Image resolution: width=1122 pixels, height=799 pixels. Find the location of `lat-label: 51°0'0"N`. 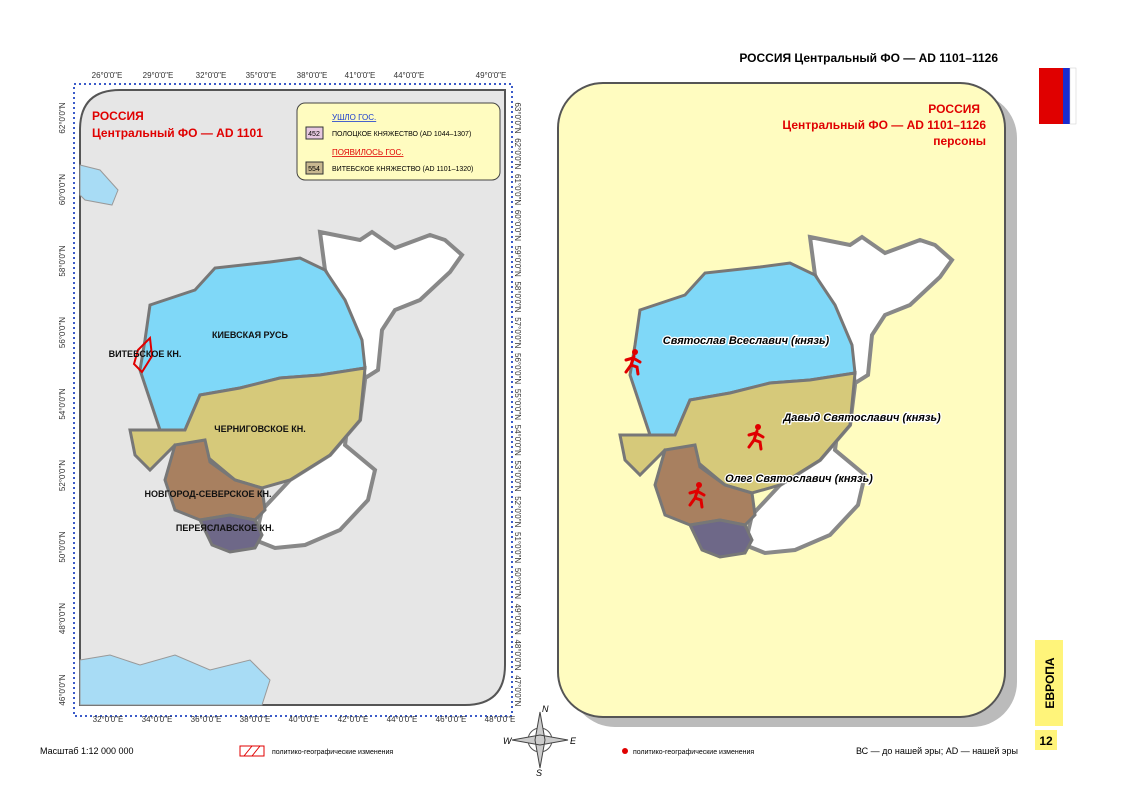

lat-label: 51°0'0"N is located at coordinates (517, 547).